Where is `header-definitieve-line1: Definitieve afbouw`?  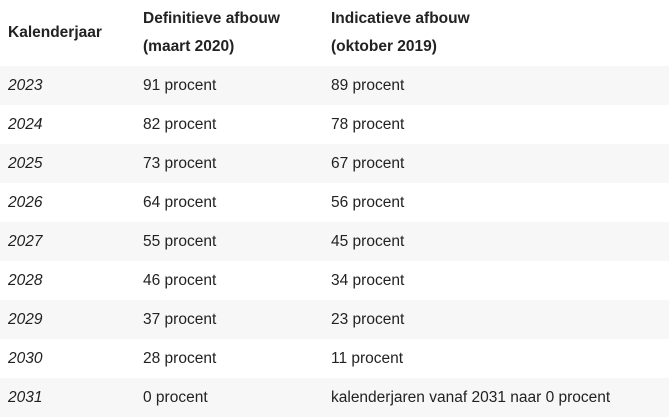
header-definitieve-line1: Definitieve afbouw is located at coordinates (211, 18).